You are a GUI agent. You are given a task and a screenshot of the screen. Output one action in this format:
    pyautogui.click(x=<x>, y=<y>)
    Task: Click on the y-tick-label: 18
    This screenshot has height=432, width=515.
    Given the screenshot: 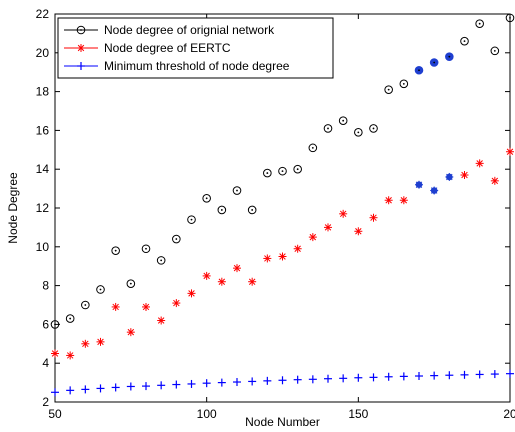 What is the action you would take?
    pyautogui.click(x=43, y=92)
    